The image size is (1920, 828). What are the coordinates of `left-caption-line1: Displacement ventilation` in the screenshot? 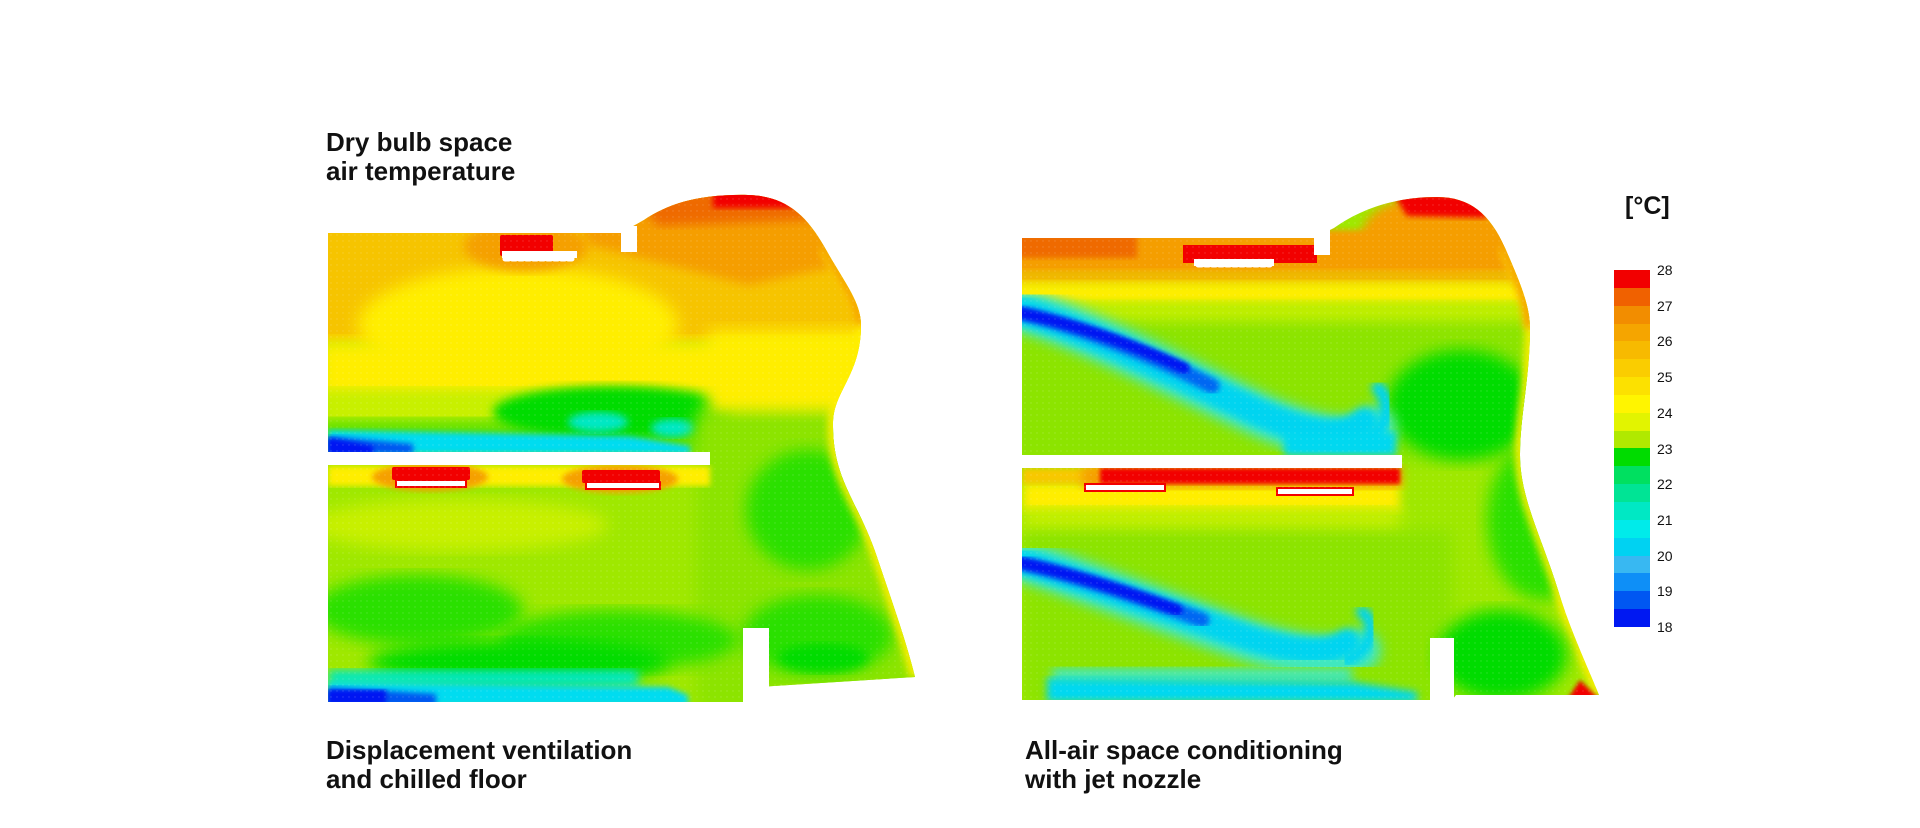 It's located at (479, 750).